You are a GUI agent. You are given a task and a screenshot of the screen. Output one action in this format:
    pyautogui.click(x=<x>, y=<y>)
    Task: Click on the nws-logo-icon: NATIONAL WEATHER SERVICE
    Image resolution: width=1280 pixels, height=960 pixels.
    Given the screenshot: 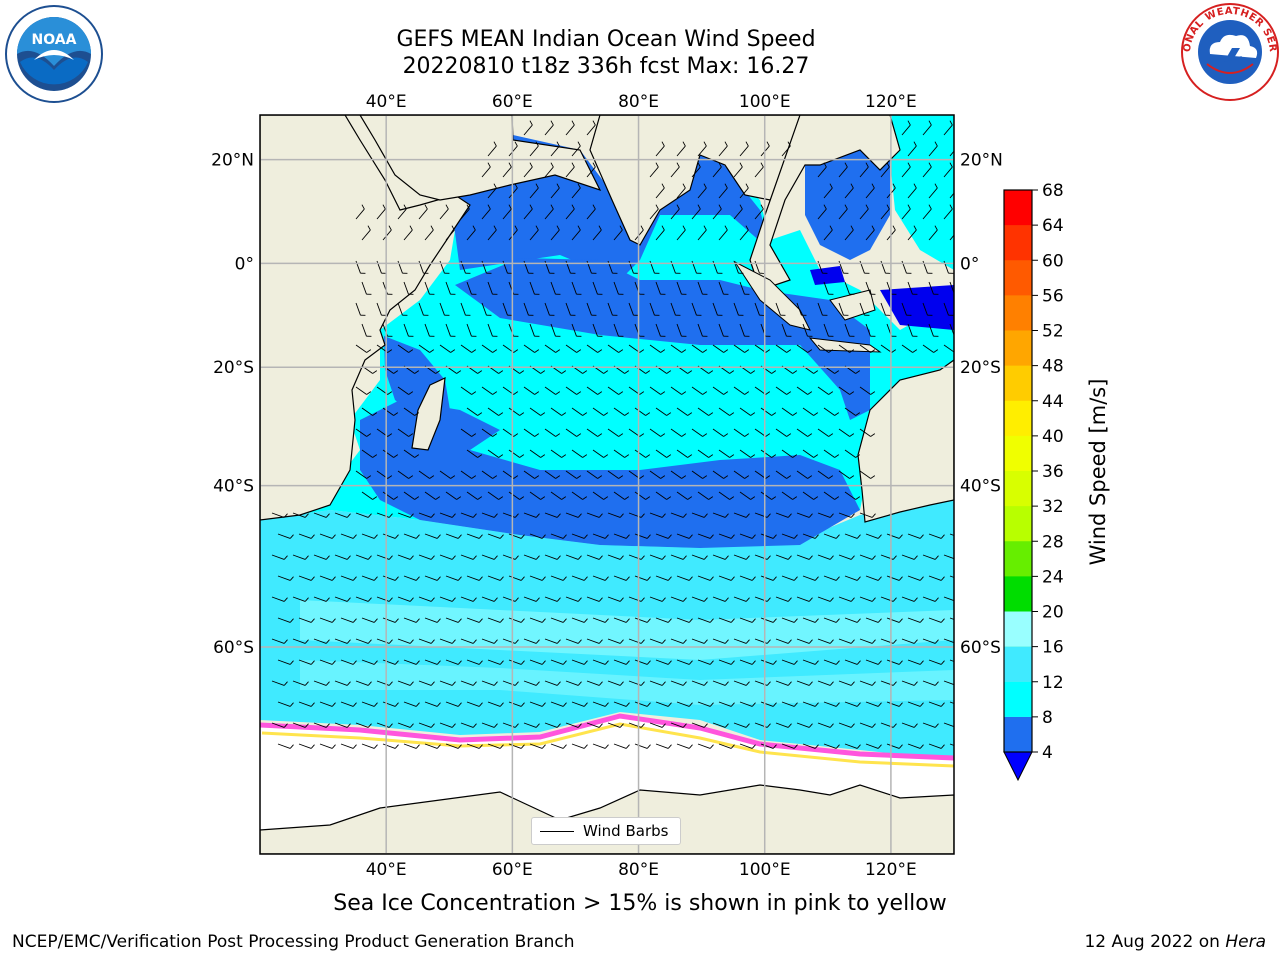 What is the action you would take?
    pyautogui.click(x=1229, y=51)
    